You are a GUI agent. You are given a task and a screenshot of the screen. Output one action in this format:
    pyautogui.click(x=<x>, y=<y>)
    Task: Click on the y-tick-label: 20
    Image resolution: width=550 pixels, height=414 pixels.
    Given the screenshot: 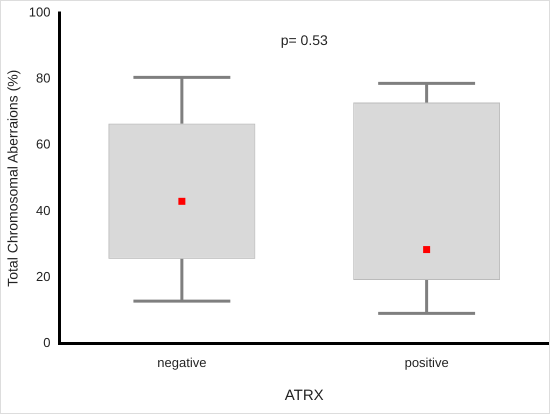 What is the action you would take?
    pyautogui.click(x=43, y=276)
    